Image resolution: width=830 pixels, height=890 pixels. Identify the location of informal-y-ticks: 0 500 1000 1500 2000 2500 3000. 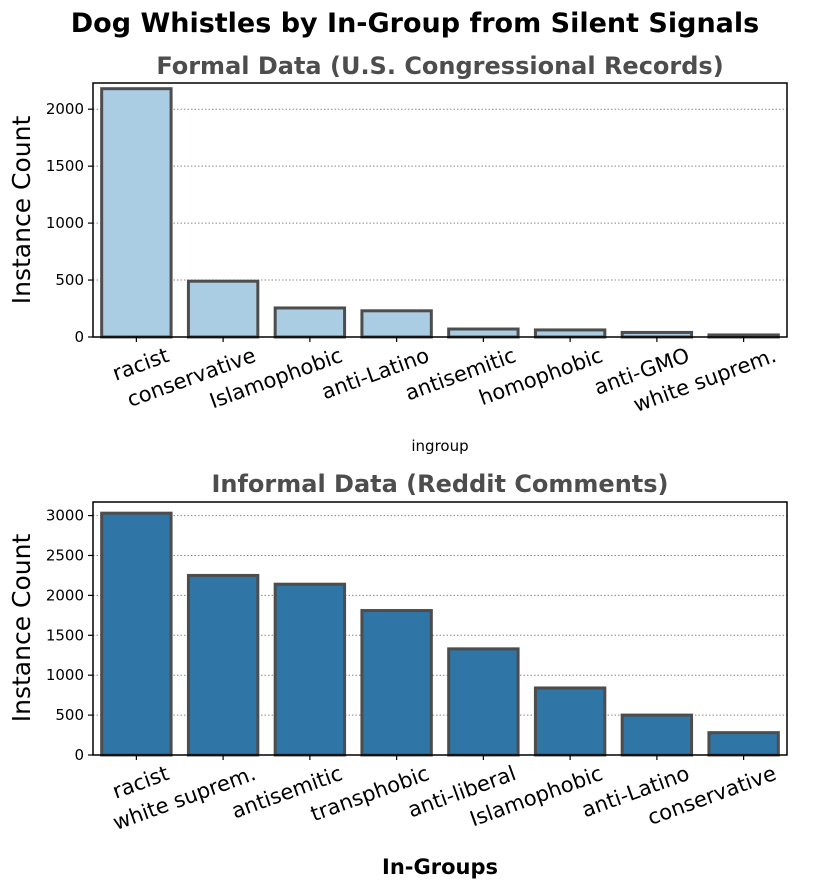
(69, 635).